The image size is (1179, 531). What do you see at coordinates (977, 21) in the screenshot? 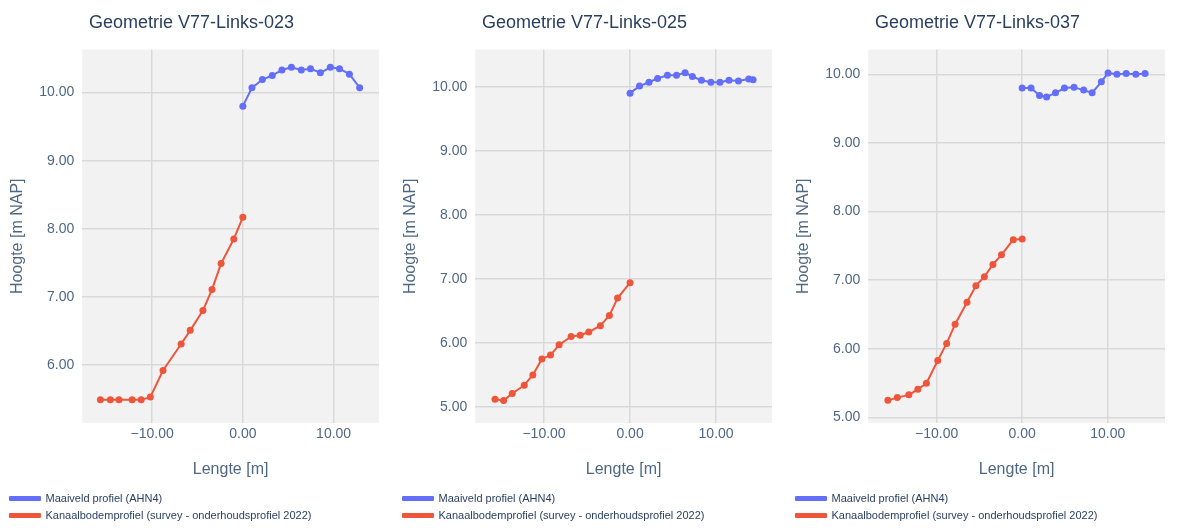
I see `chart-title: Geometrie V77-Links-037` at bounding box center [977, 21].